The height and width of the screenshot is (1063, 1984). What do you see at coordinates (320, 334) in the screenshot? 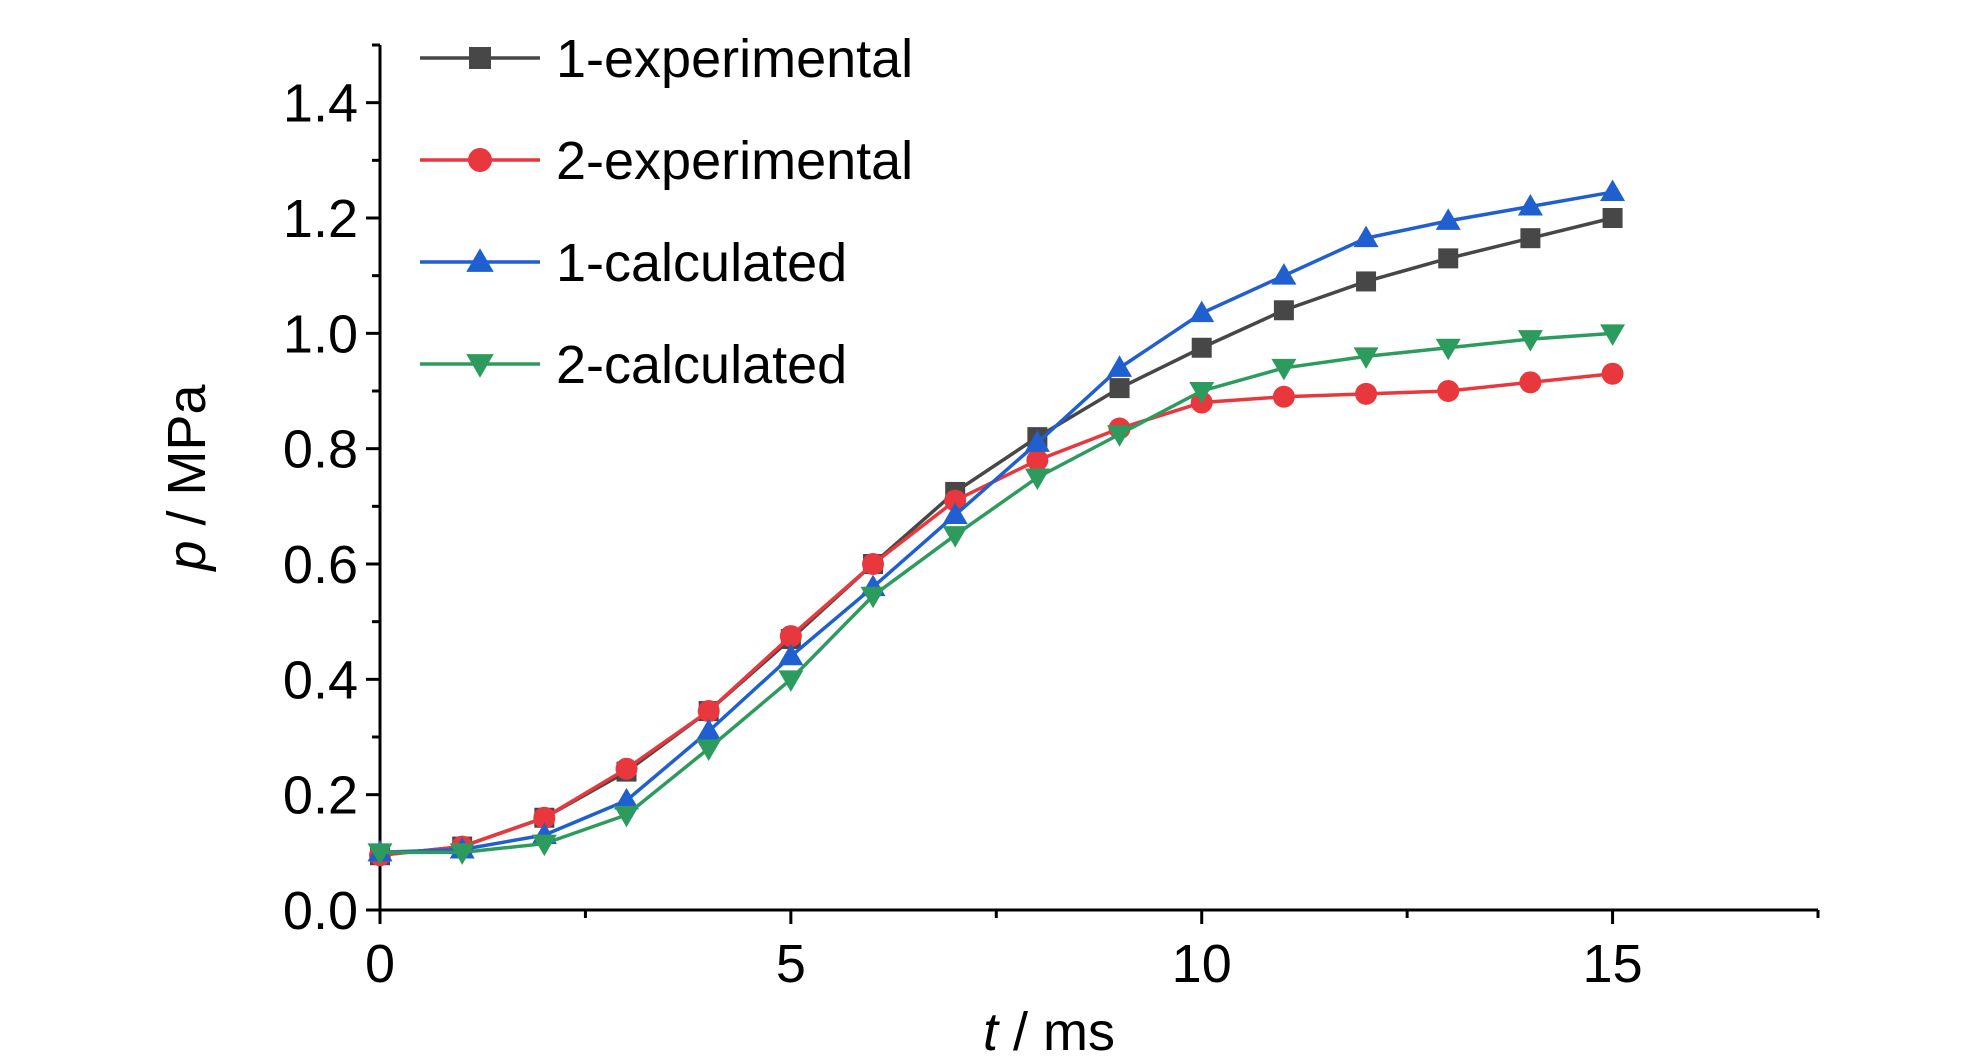
I see `y-tick-label: 1.0` at bounding box center [320, 334].